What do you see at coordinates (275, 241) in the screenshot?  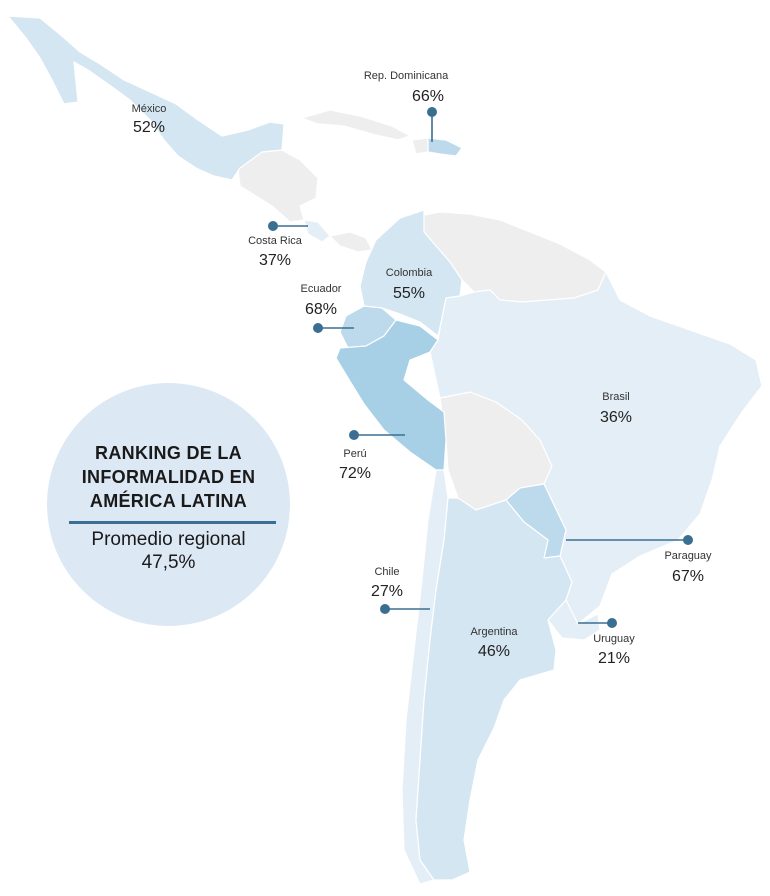 I see `label-name-costa-rica: Costa Rica` at bounding box center [275, 241].